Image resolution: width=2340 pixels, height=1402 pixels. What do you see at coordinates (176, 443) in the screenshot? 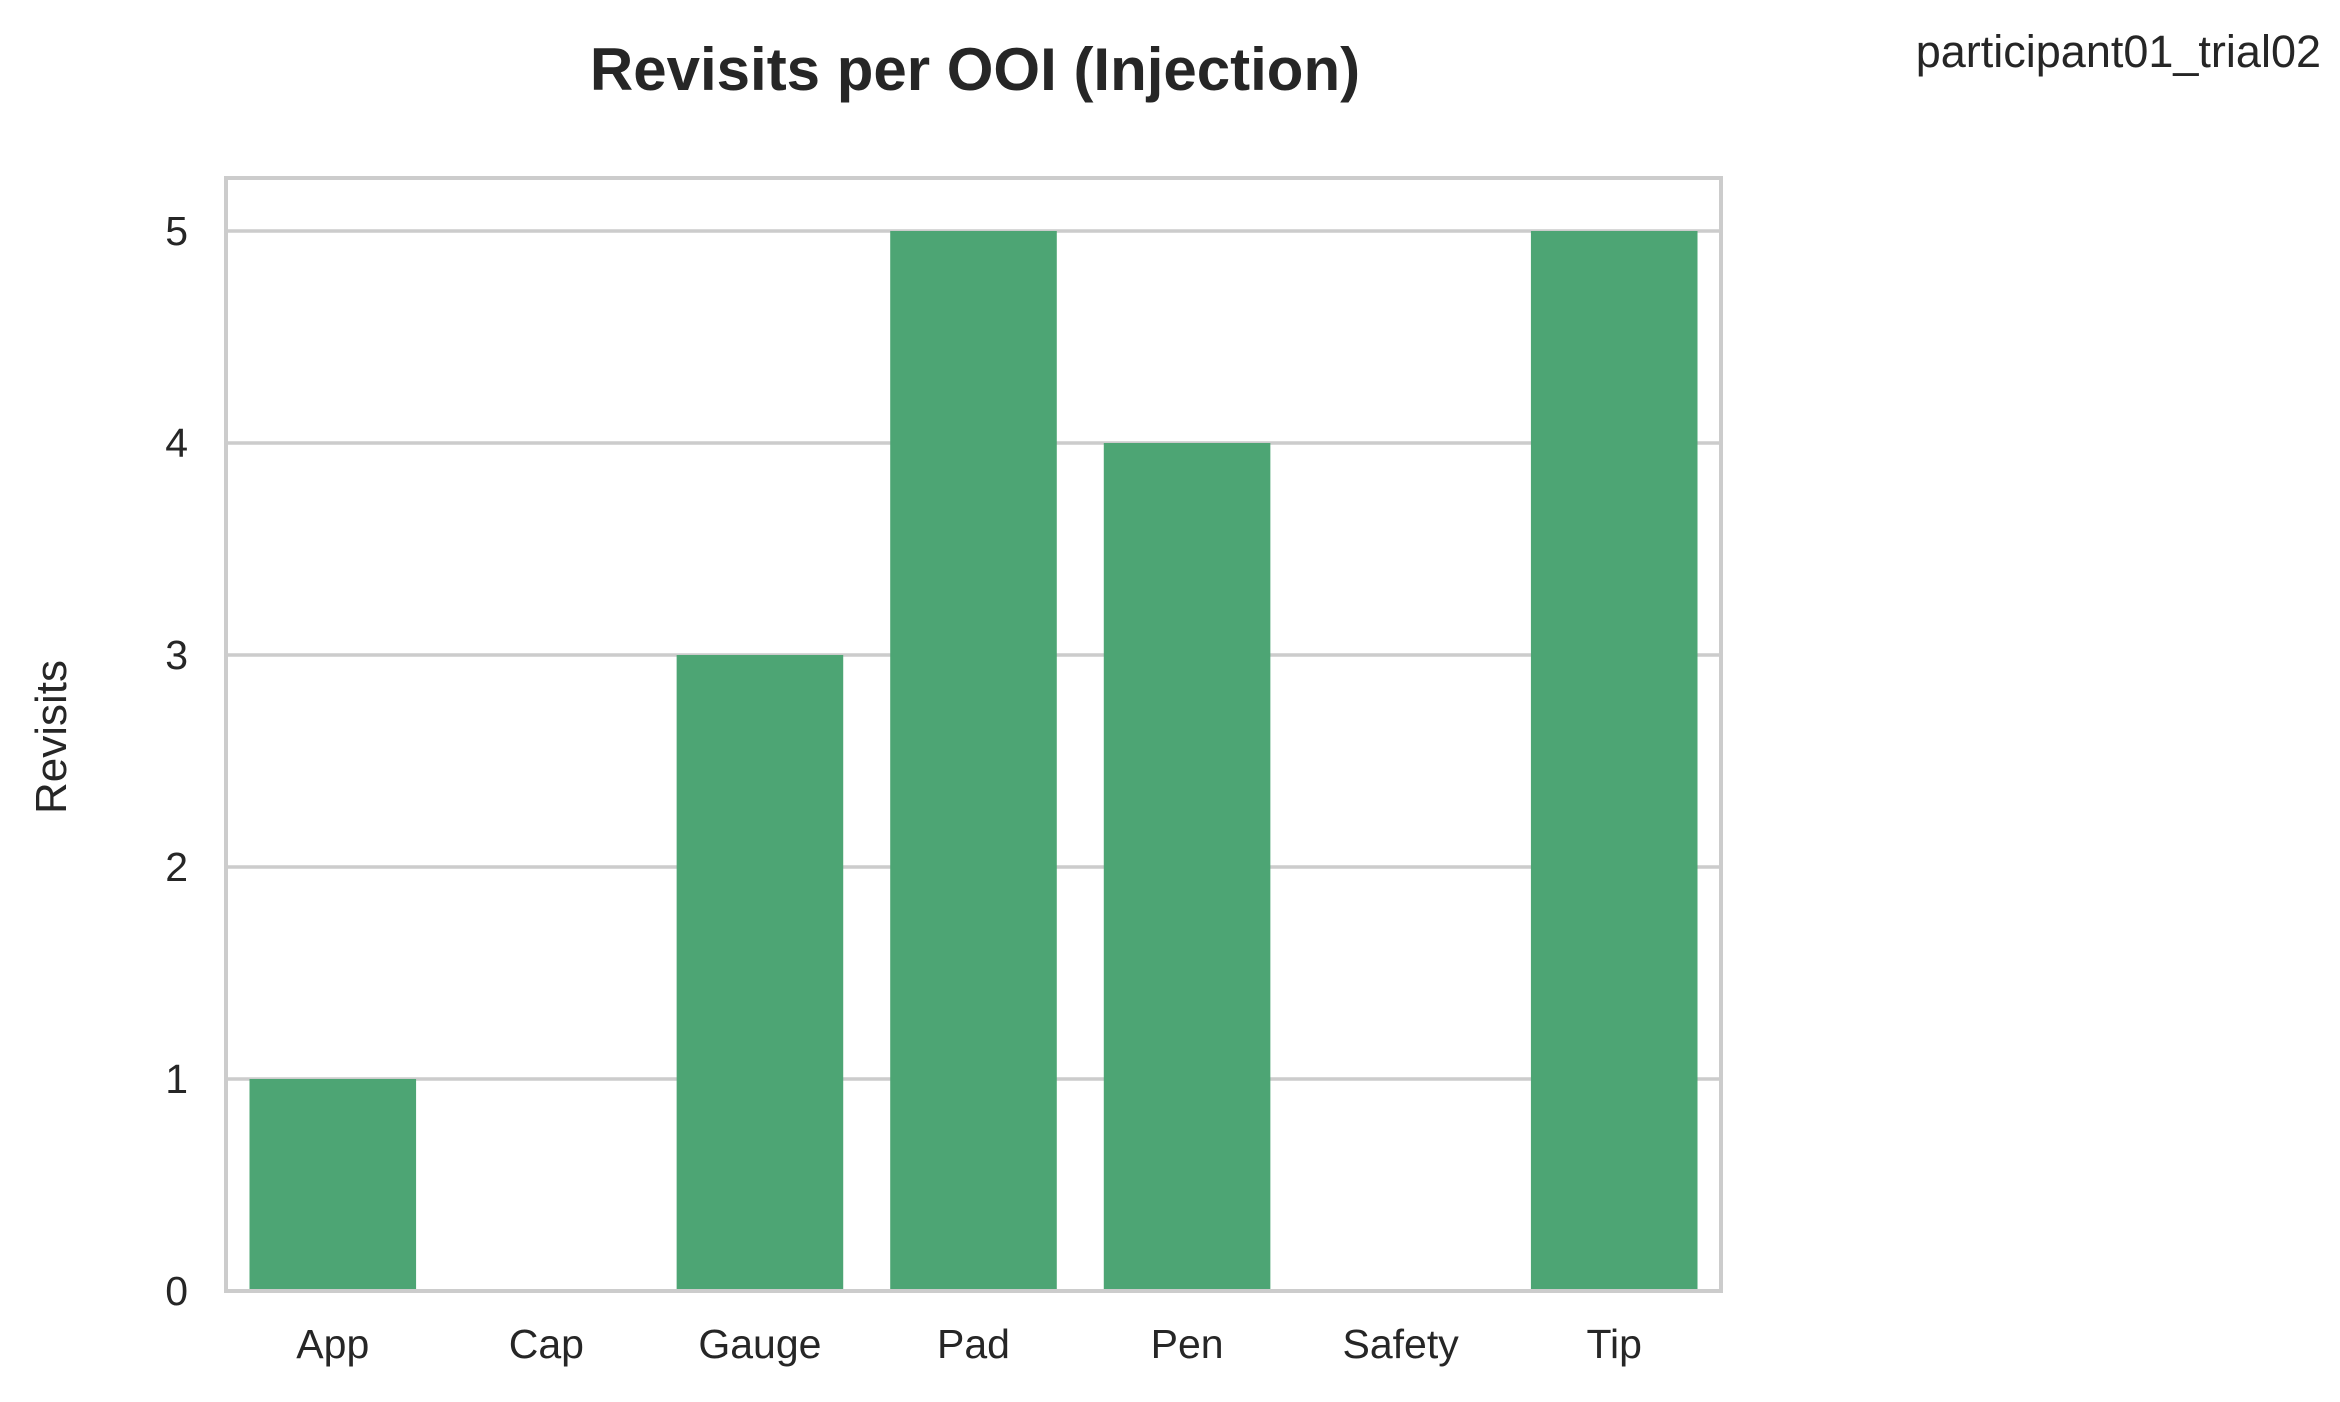
I see `y-tick-label: 4` at bounding box center [176, 443].